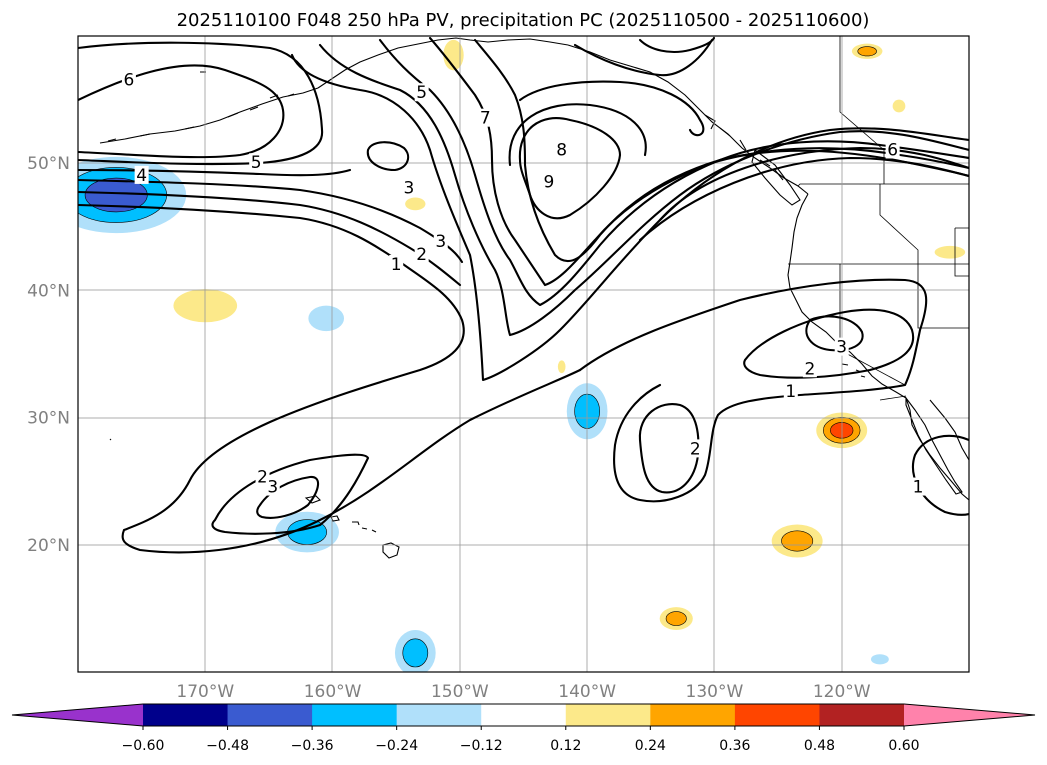 The width and height of the screenshot is (1047, 765). Describe the element at coordinates (48, 419) in the screenshot. I see `y-tick-label: 30°N` at that location.